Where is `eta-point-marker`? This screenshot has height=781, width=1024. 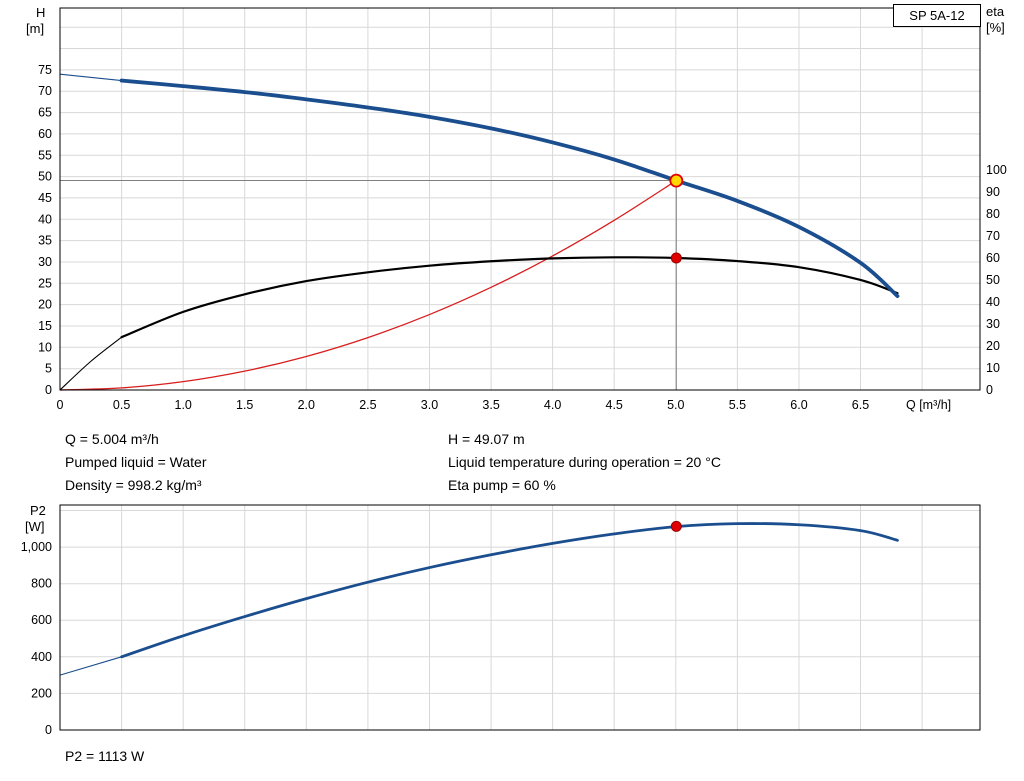 eta-point-marker is located at coordinates (676, 258).